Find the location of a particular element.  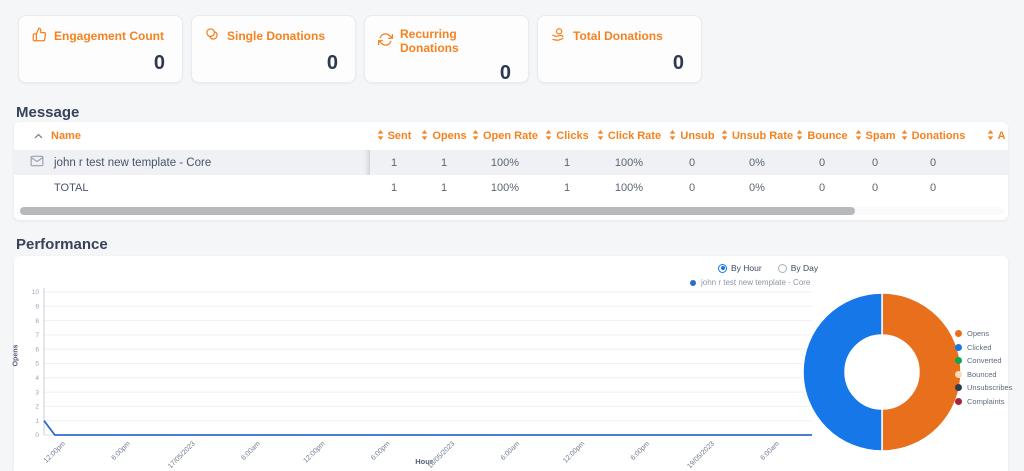

svg-text: 9 is located at coordinates (37, 307).